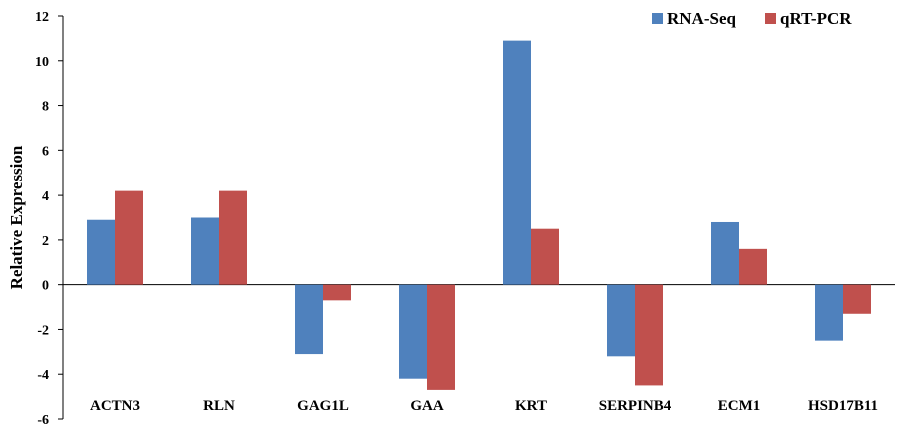 Image resolution: width=909 pixels, height=431 pixels. I want to click on bar-qrt-pcr-rln, so click(233, 237).